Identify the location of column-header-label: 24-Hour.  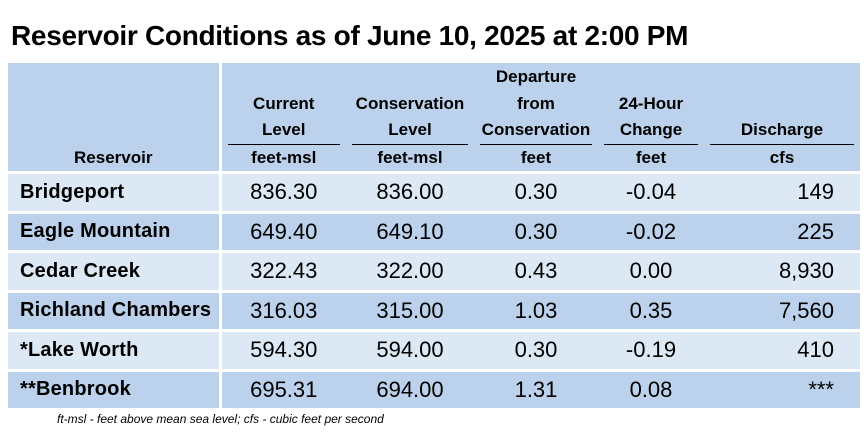
(651, 103).